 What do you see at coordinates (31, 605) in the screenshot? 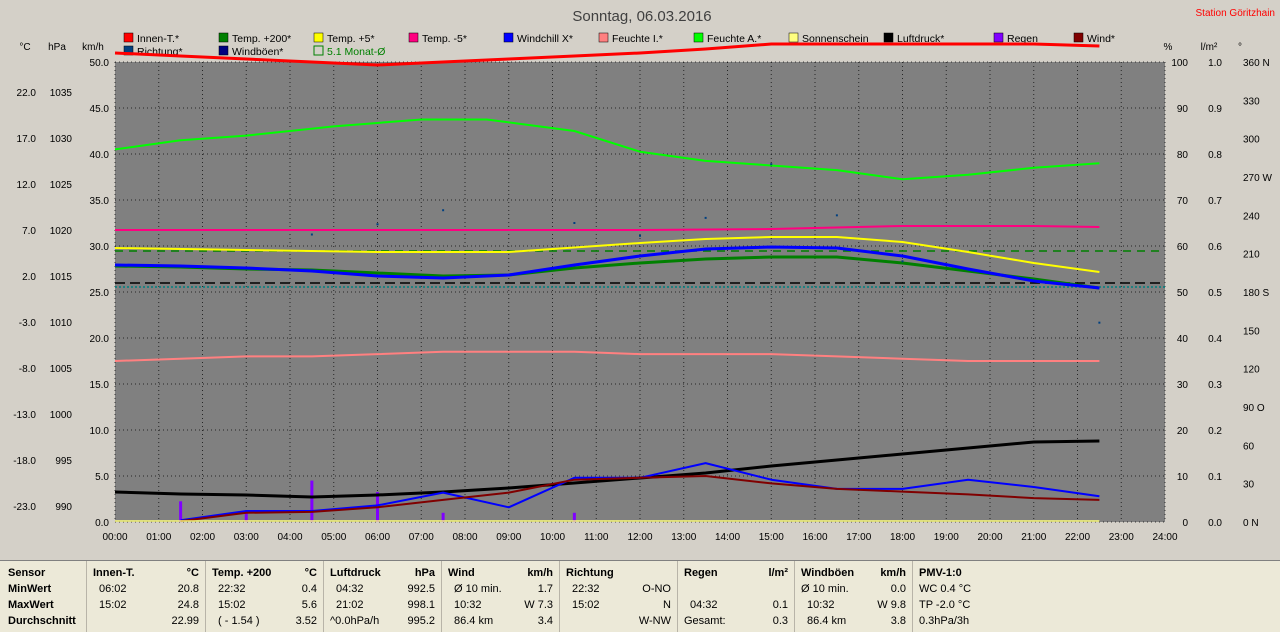
I see `max-label: MaxWert` at bounding box center [31, 605].